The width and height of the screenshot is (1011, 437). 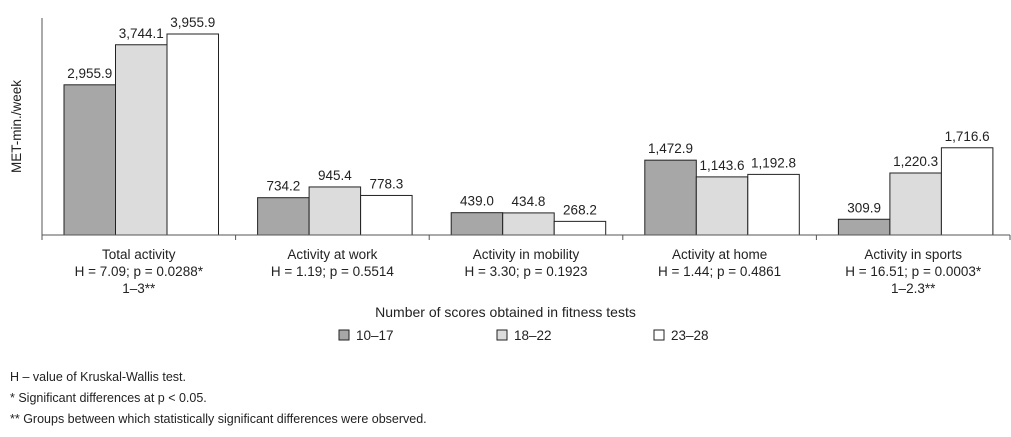 What do you see at coordinates (773, 162) in the screenshot?
I see `bar-value-label: 1,192.8` at bounding box center [773, 162].